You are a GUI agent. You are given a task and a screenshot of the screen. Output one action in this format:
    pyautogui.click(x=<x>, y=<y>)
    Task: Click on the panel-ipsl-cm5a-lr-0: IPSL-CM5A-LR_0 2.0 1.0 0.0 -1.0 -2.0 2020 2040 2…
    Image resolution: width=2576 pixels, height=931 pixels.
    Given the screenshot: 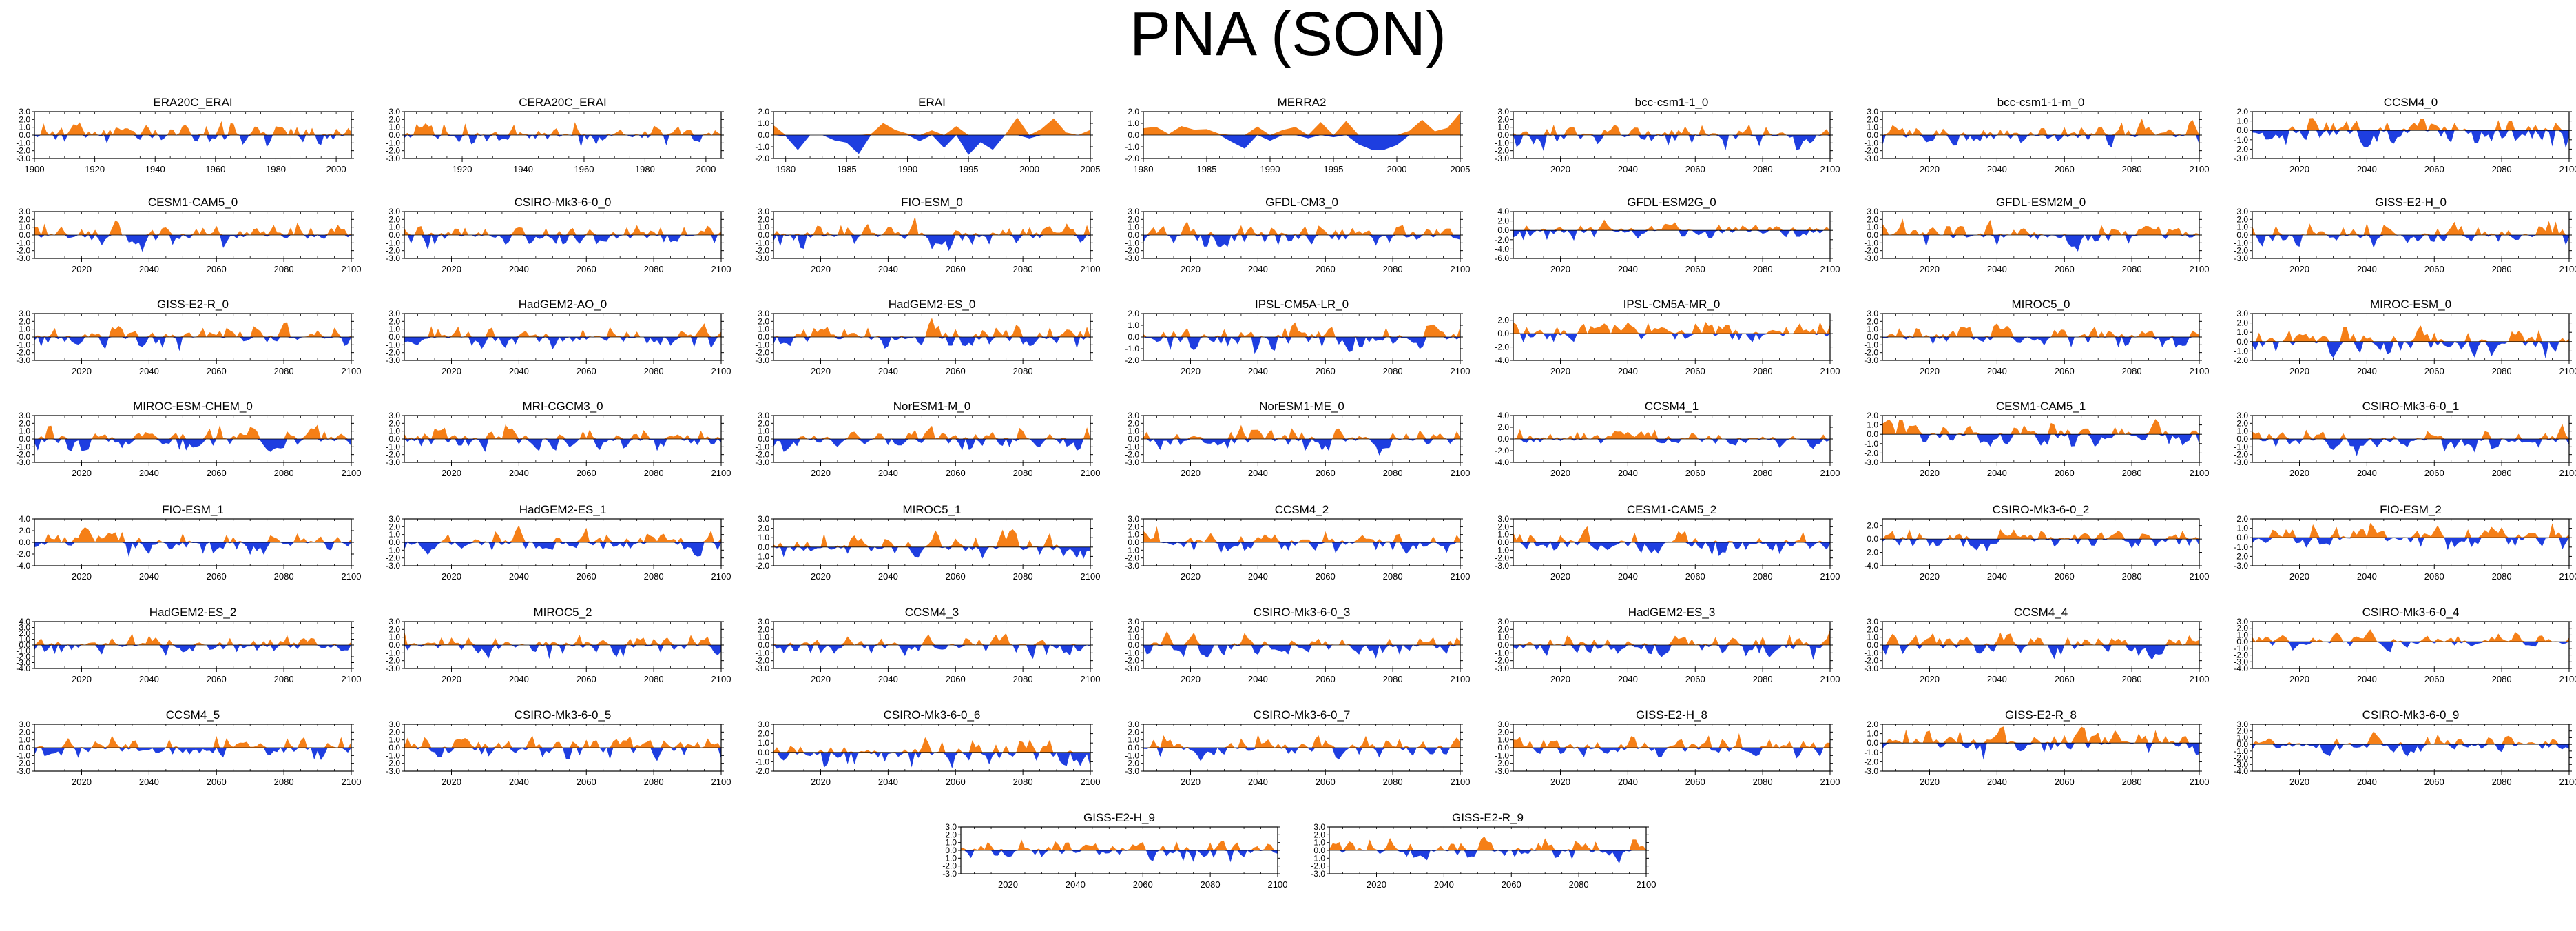 What is the action you would take?
    pyautogui.click(x=1297, y=337)
    